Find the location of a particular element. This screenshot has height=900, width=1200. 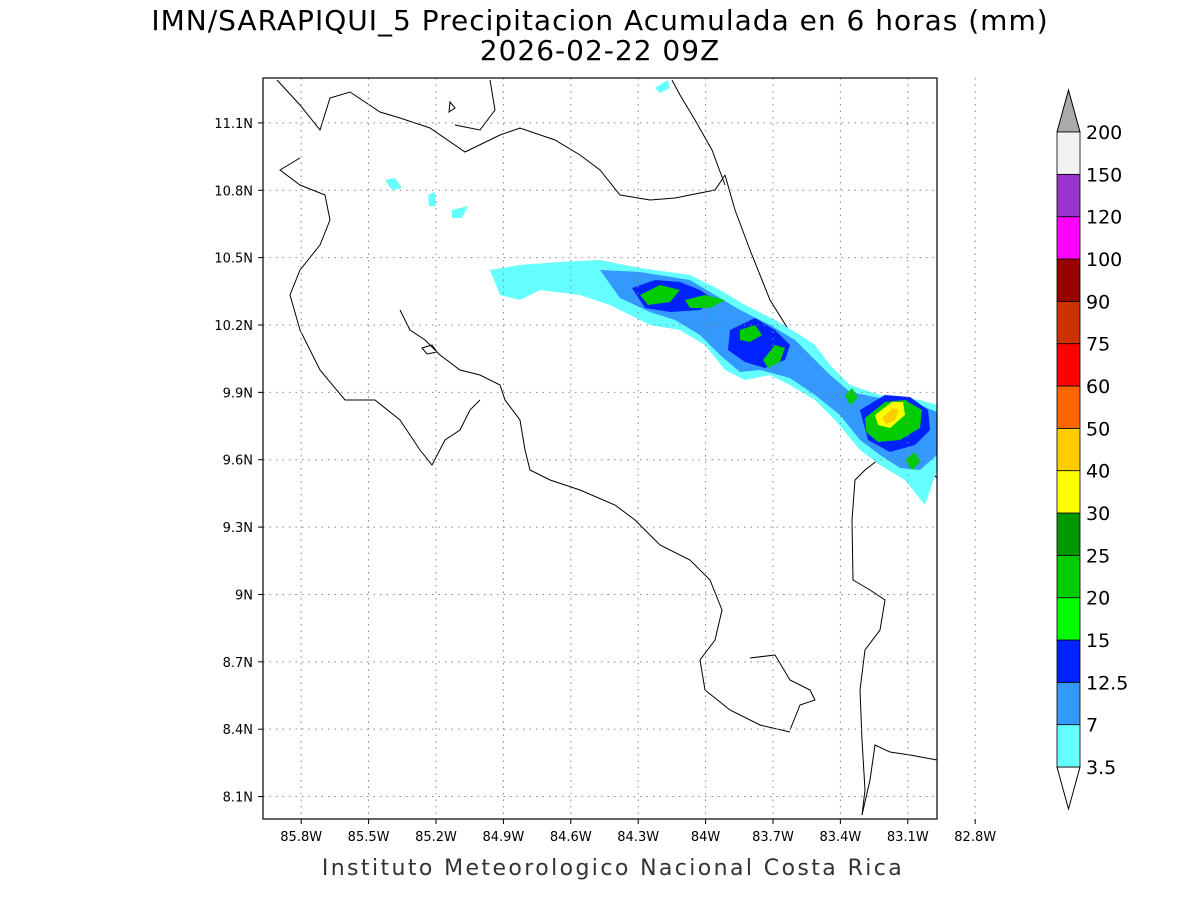

lon-tick-label: 83.7W is located at coordinates (773, 837).